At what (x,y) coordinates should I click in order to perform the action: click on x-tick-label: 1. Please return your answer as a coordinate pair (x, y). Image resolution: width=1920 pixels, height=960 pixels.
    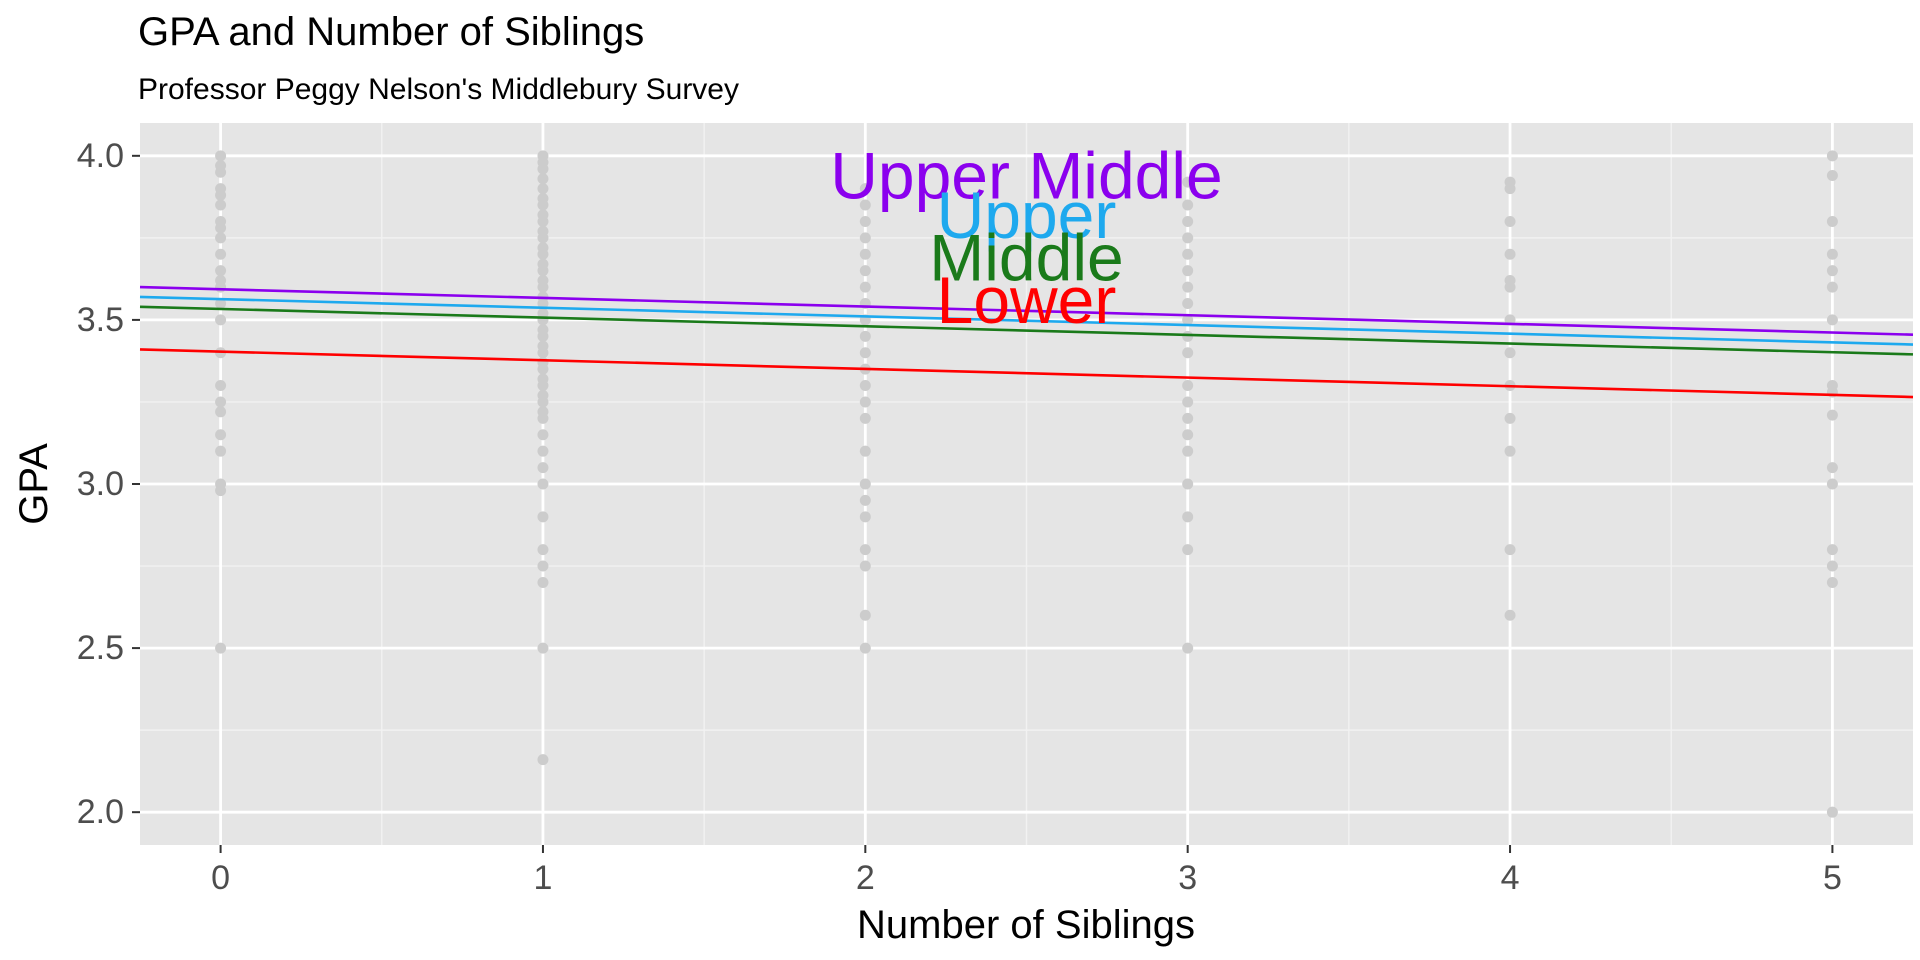
    Looking at the image, I should click on (542, 878).